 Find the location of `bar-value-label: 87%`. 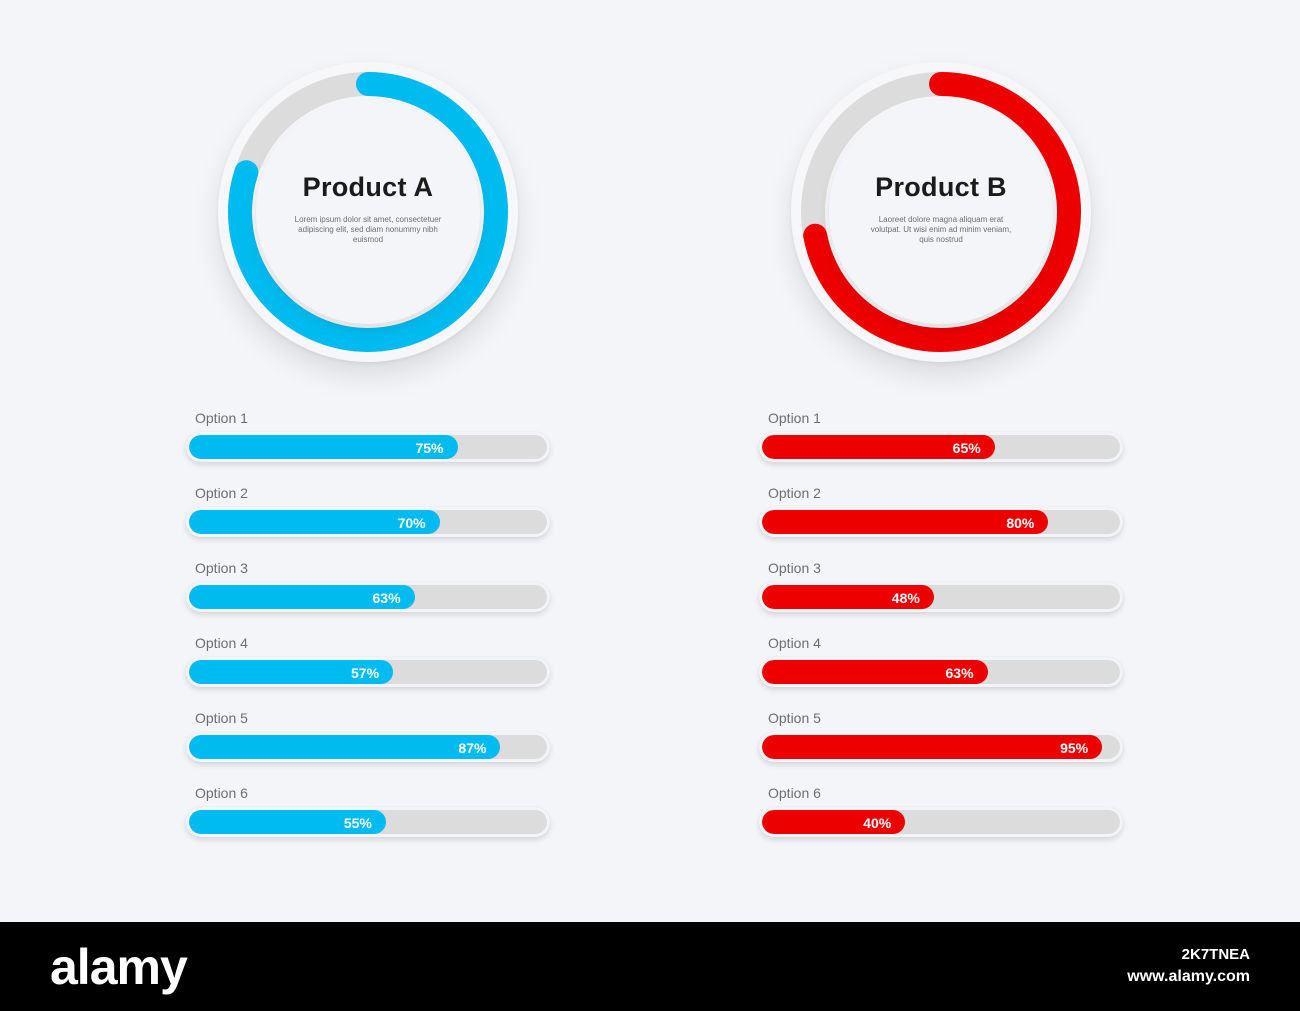

bar-value-label: 87% is located at coordinates (472, 748).